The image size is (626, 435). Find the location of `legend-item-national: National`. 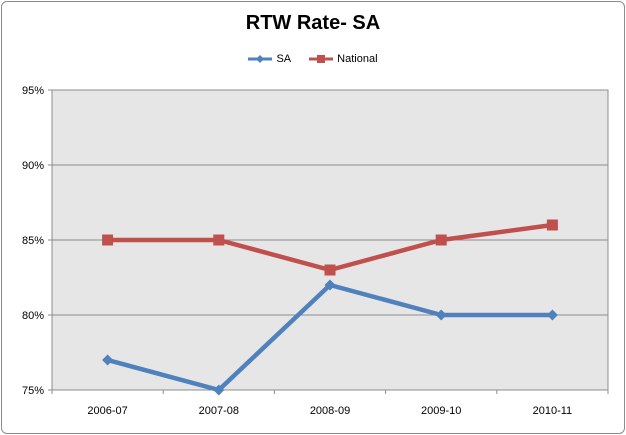

legend-item-national: National is located at coordinates (343, 59).